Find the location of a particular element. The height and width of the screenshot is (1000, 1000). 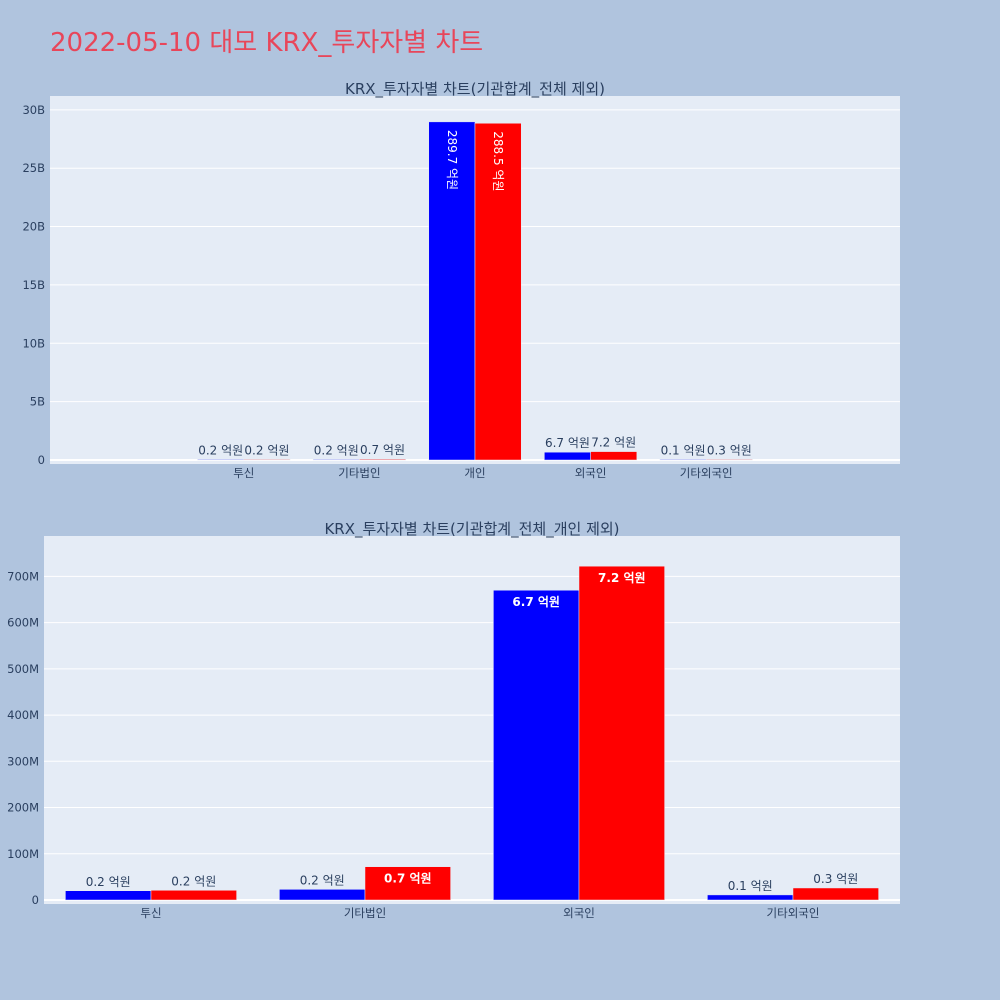

y-tick-label: 5B is located at coordinates (37, 402).